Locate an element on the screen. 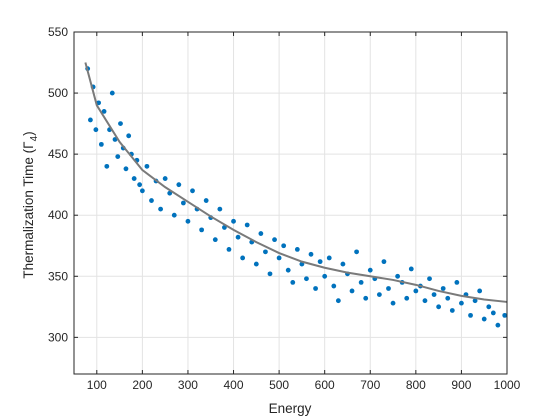 This screenshot has width=560, height=420. x-tick-label: 400 is located at coordinates (234, 385).